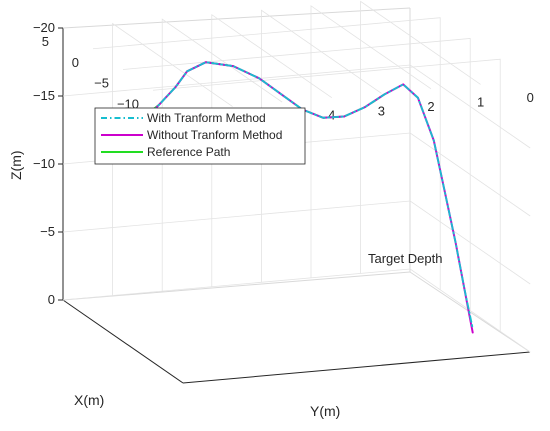 This screenshot has height=431, width=550. Describe the element at coordinates (89, 400) in the screenshot. I see `x-axis-title: X(m)` at that location.